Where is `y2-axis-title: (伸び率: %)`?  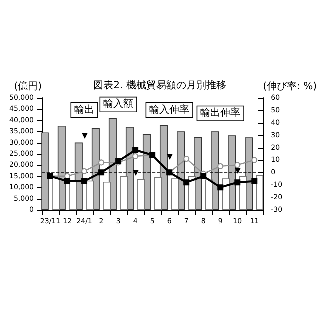 y2-axis-title: (伸び率: %) is located at coordinates (290, 86).